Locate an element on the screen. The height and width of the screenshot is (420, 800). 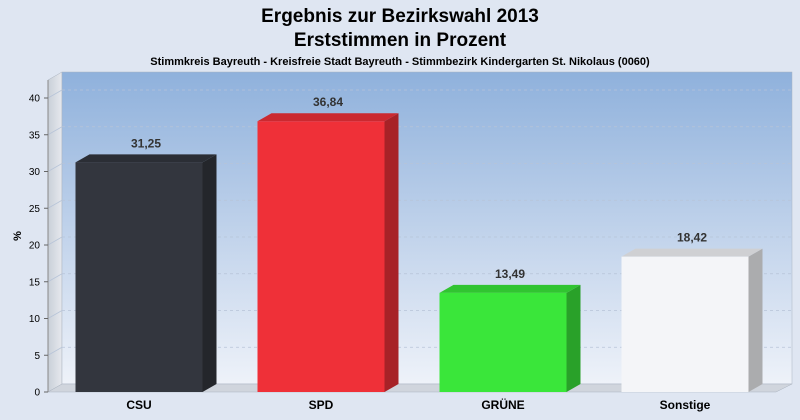
bar-grüne: 13,49 is located at coordinates (510, 329).